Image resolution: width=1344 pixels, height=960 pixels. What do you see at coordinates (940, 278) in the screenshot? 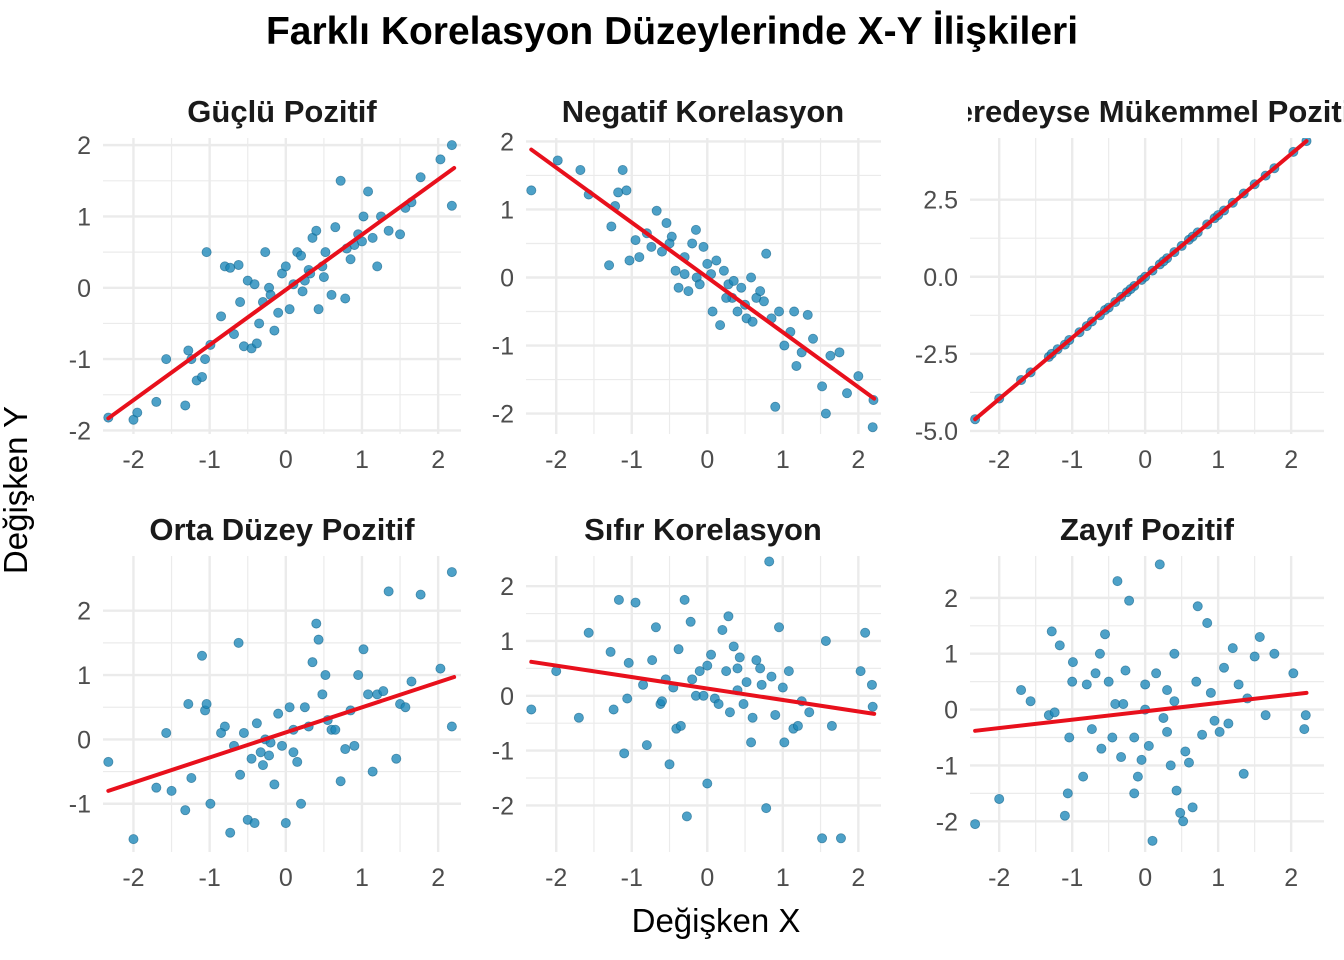
I see `y-tick-label: 0.0` at bounding box center [940, 278].